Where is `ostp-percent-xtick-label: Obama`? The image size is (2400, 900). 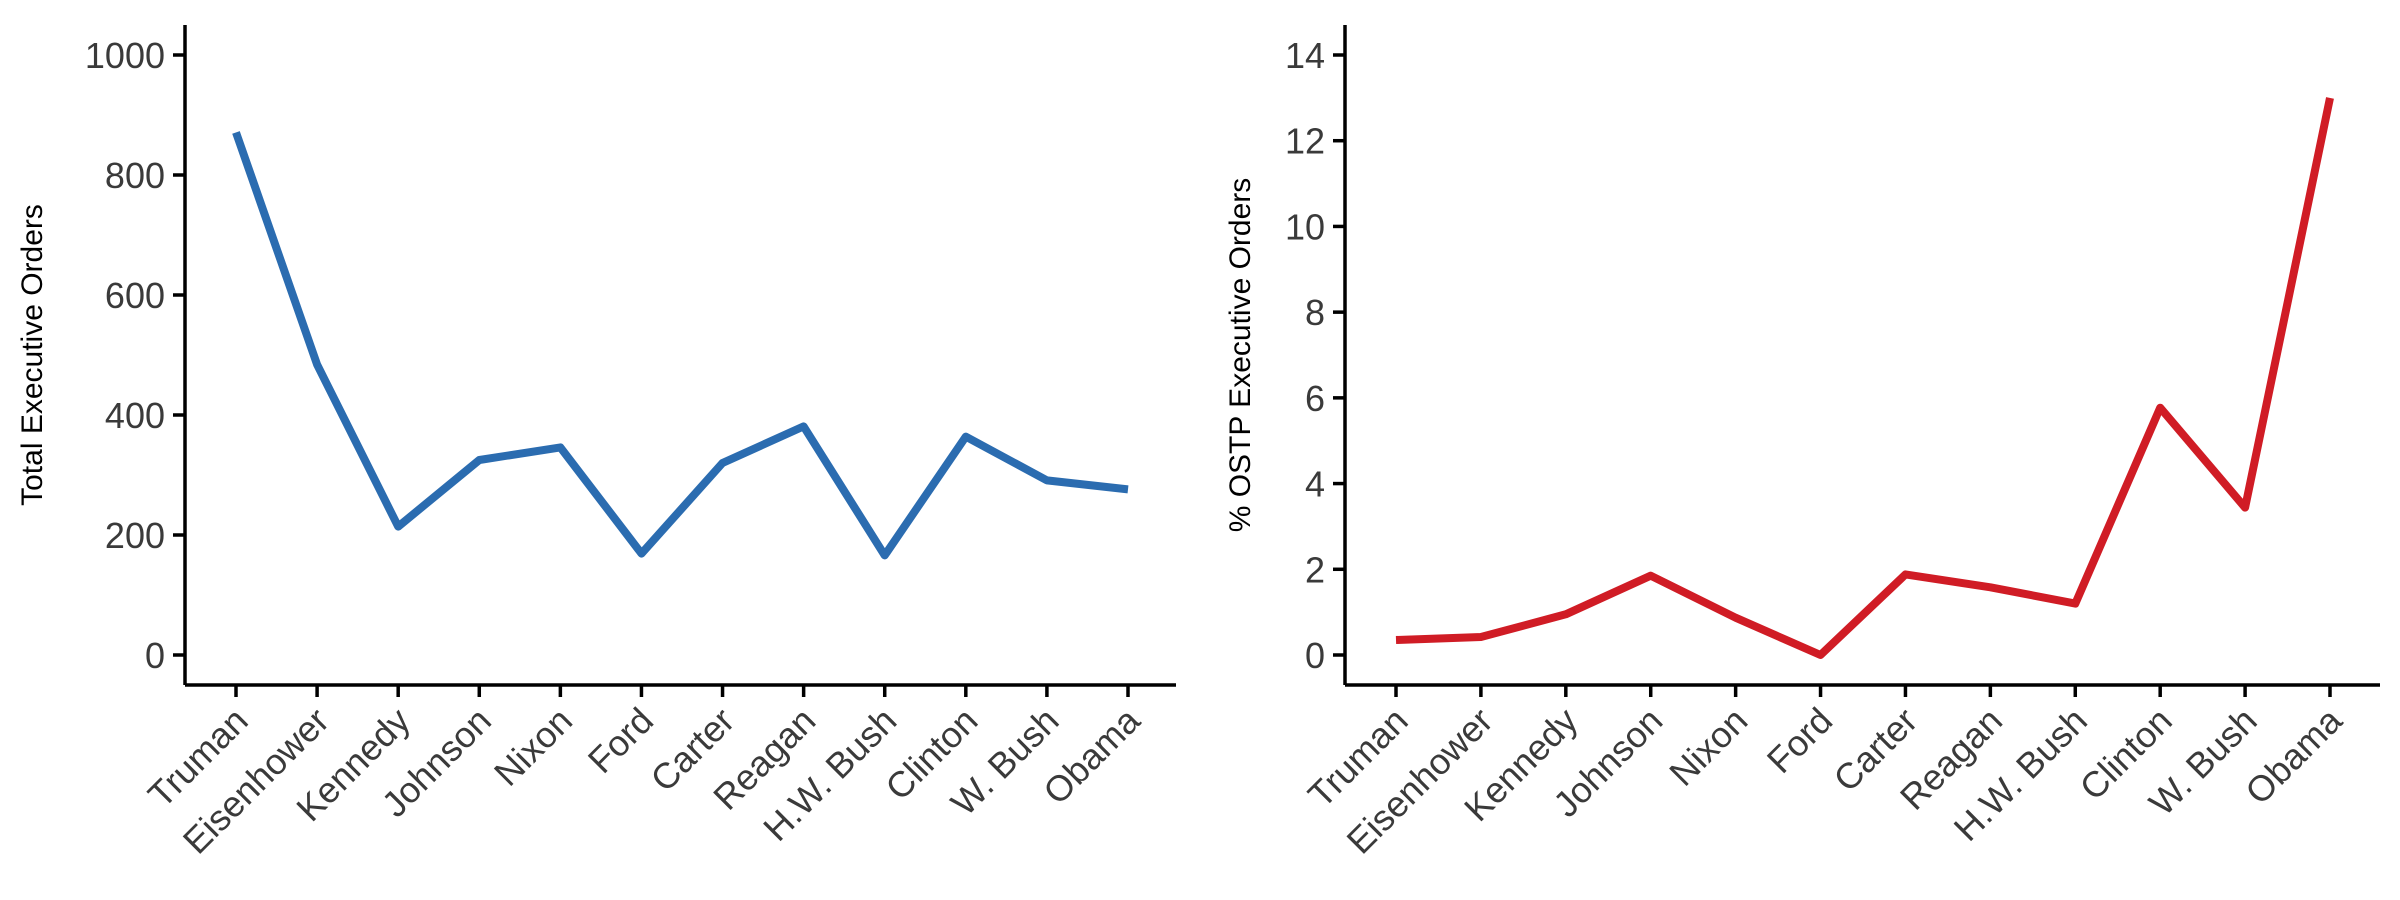 ostp-percent-xtick-label: Obama is located at coordinates (2293, 755).